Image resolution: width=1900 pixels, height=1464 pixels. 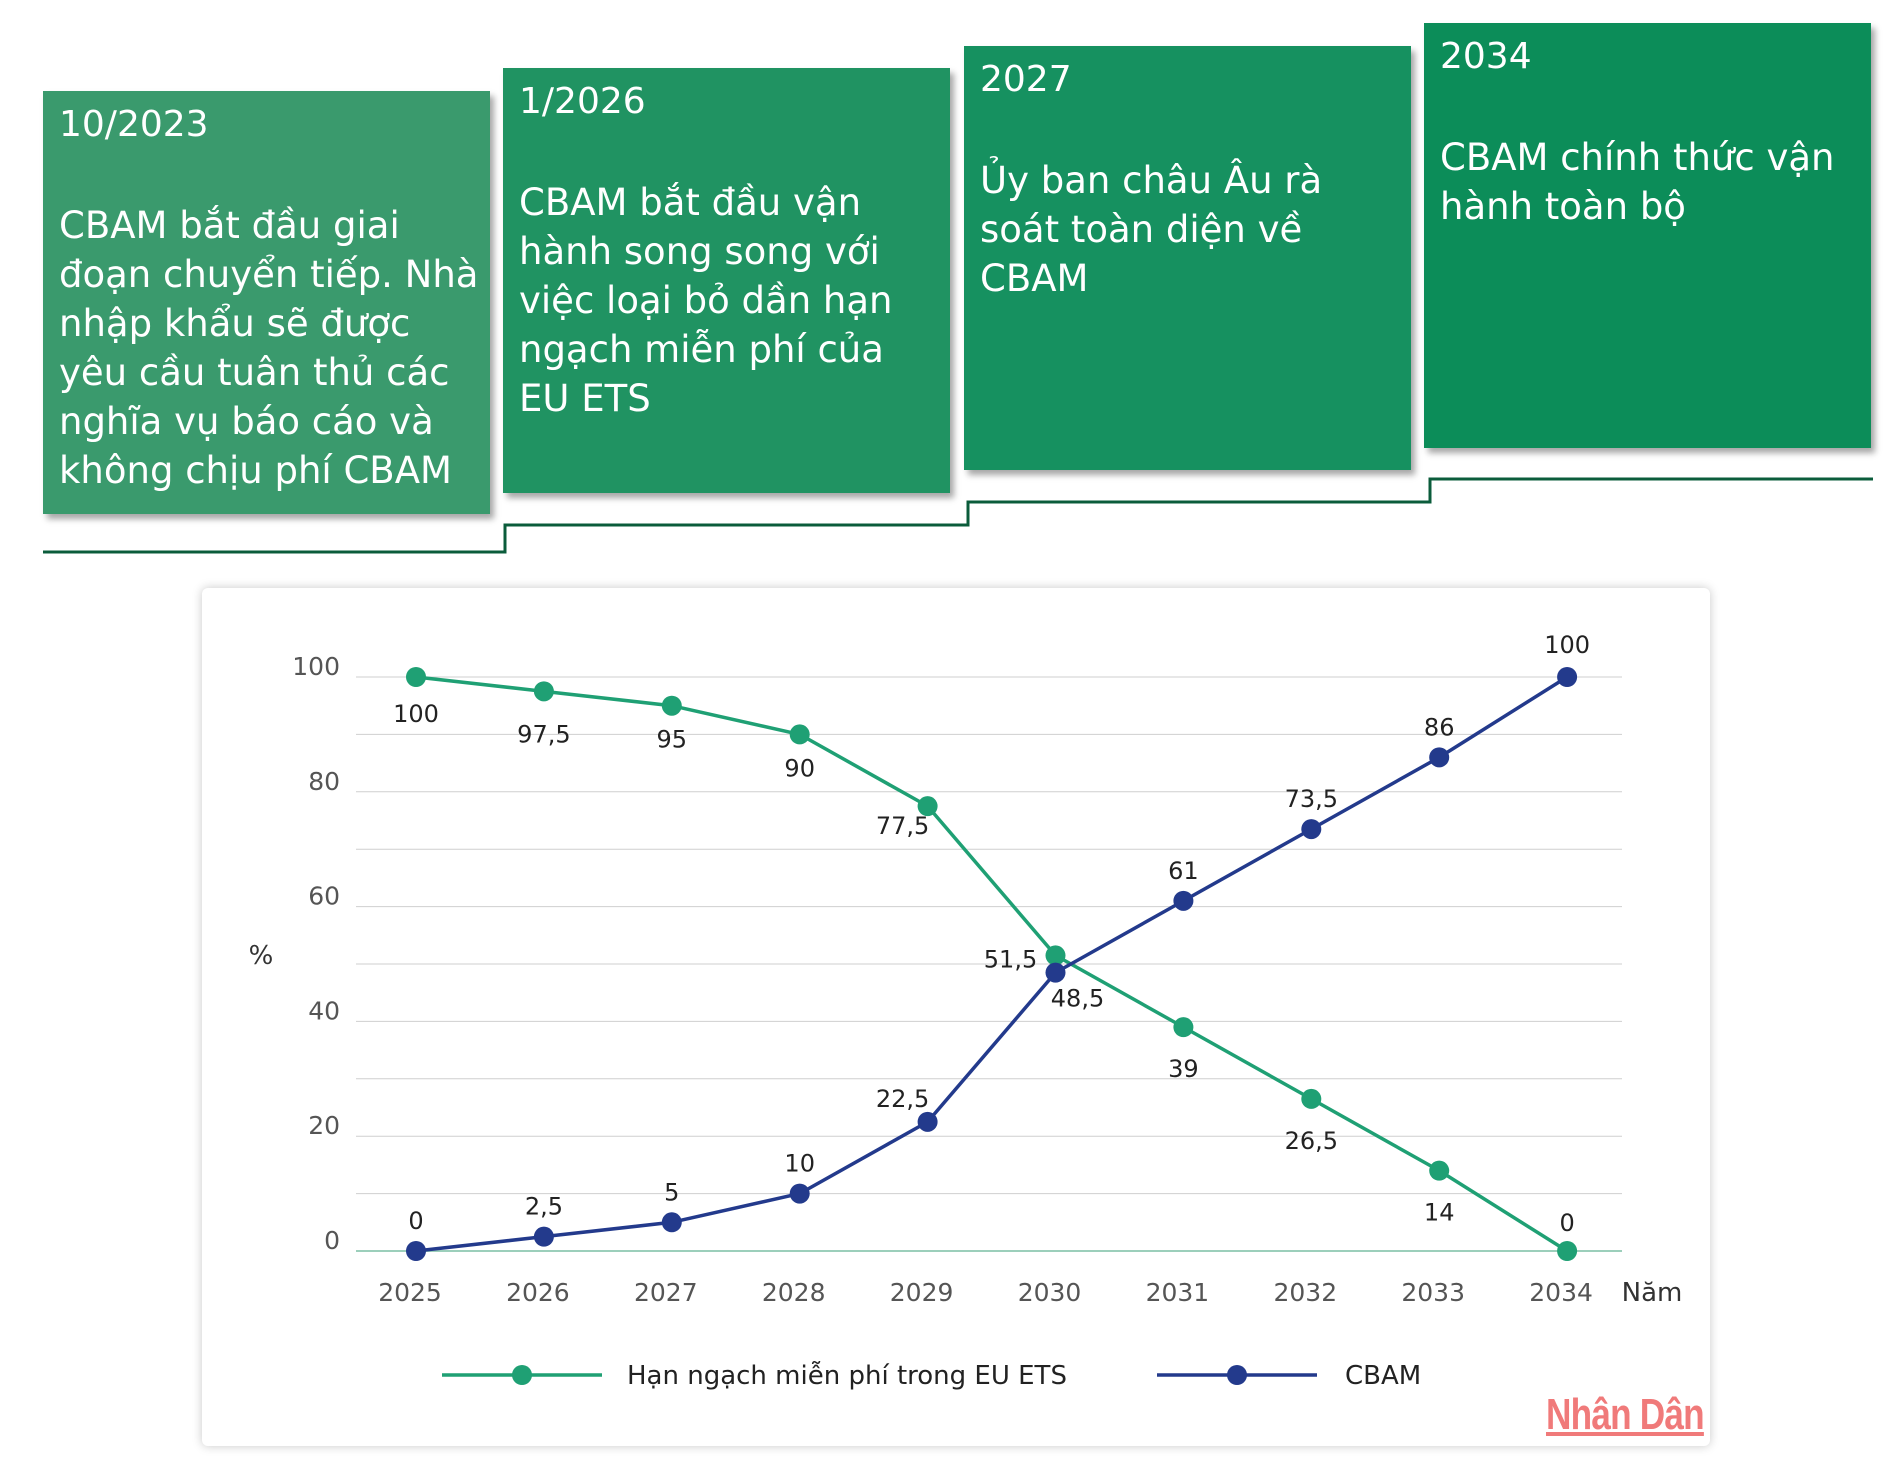 What do you see at coordinates (324, 1010) in the screenshot?
I see `y-tick-label: 40` at bounding box center [324, 1010].